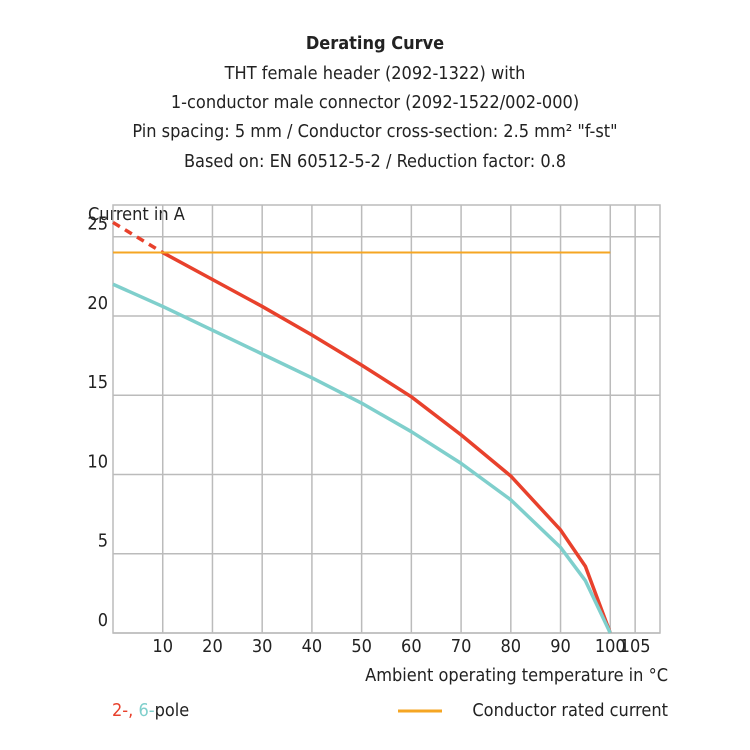 Image resolution: width=750 pixels, height=750 pixels. What do you see at coordinates (570, 710) in the screenshot?
I see `legend-label: Conductor rated current` at bounding box center [570, 710].